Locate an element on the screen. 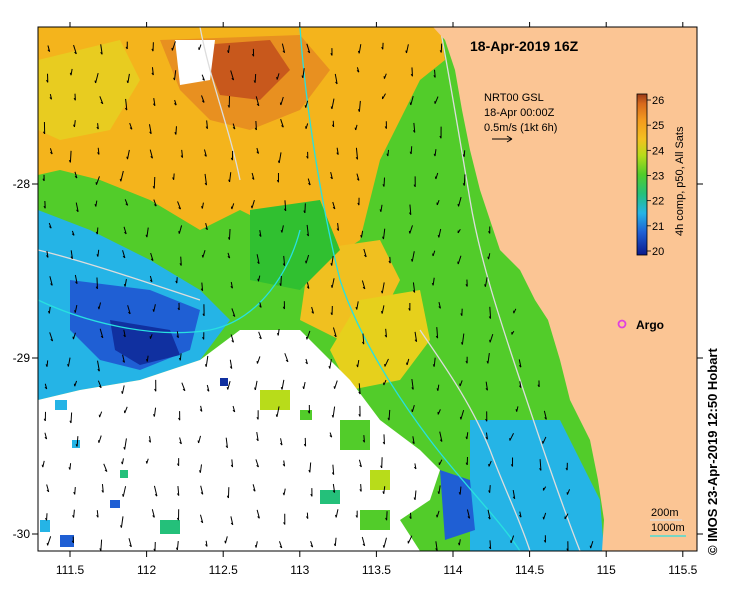  no-data-gap-north is located at coordinates (195, 62).